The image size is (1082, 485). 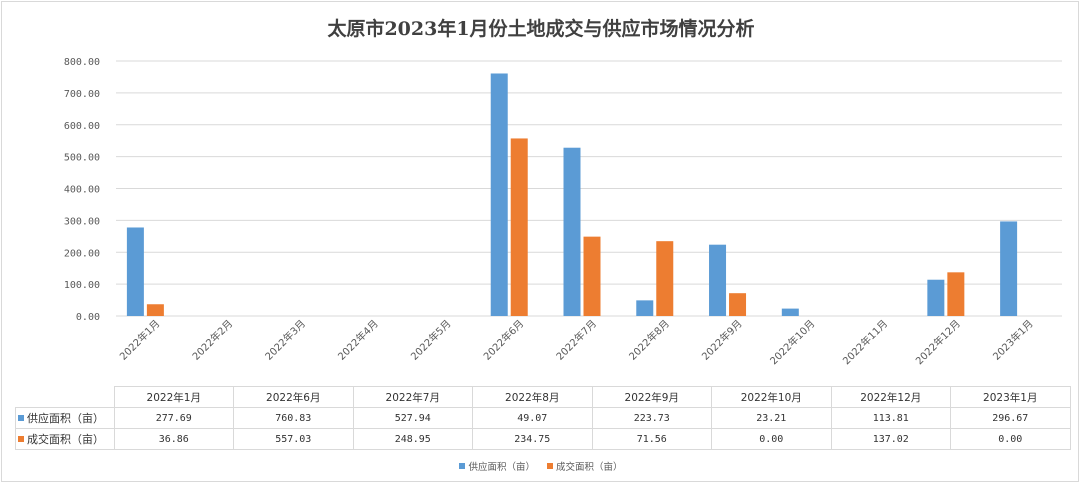 I want to click on y-tick-label: 100.00, so click(x=82, y=285).